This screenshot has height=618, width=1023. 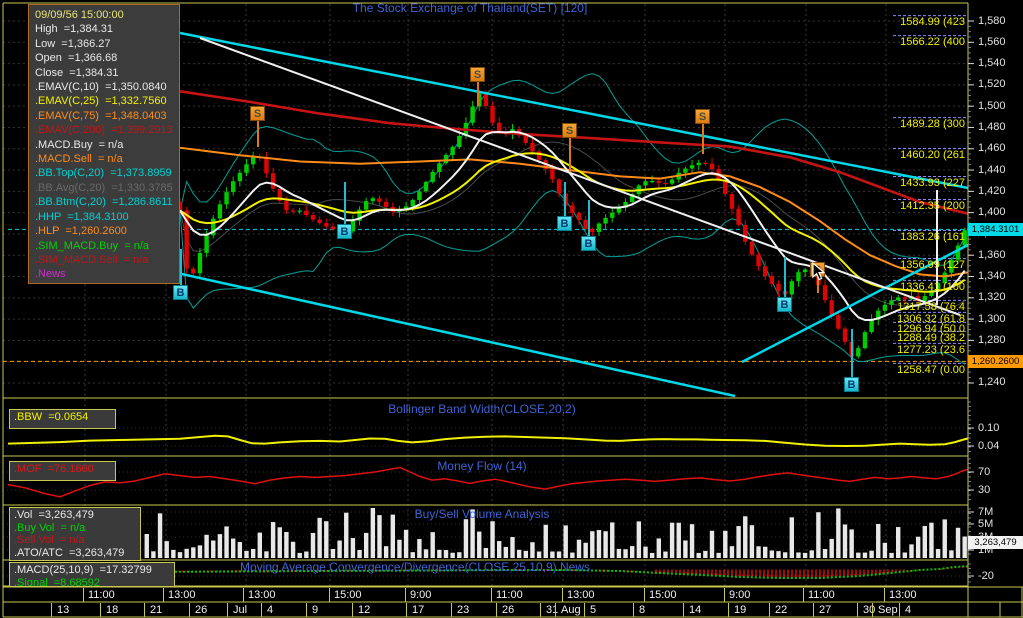 What do you see at coordinates (932, 22) in the screenshot?
I see `fib-level-label: 1584.99 (423` at bounding box center [932, 22].